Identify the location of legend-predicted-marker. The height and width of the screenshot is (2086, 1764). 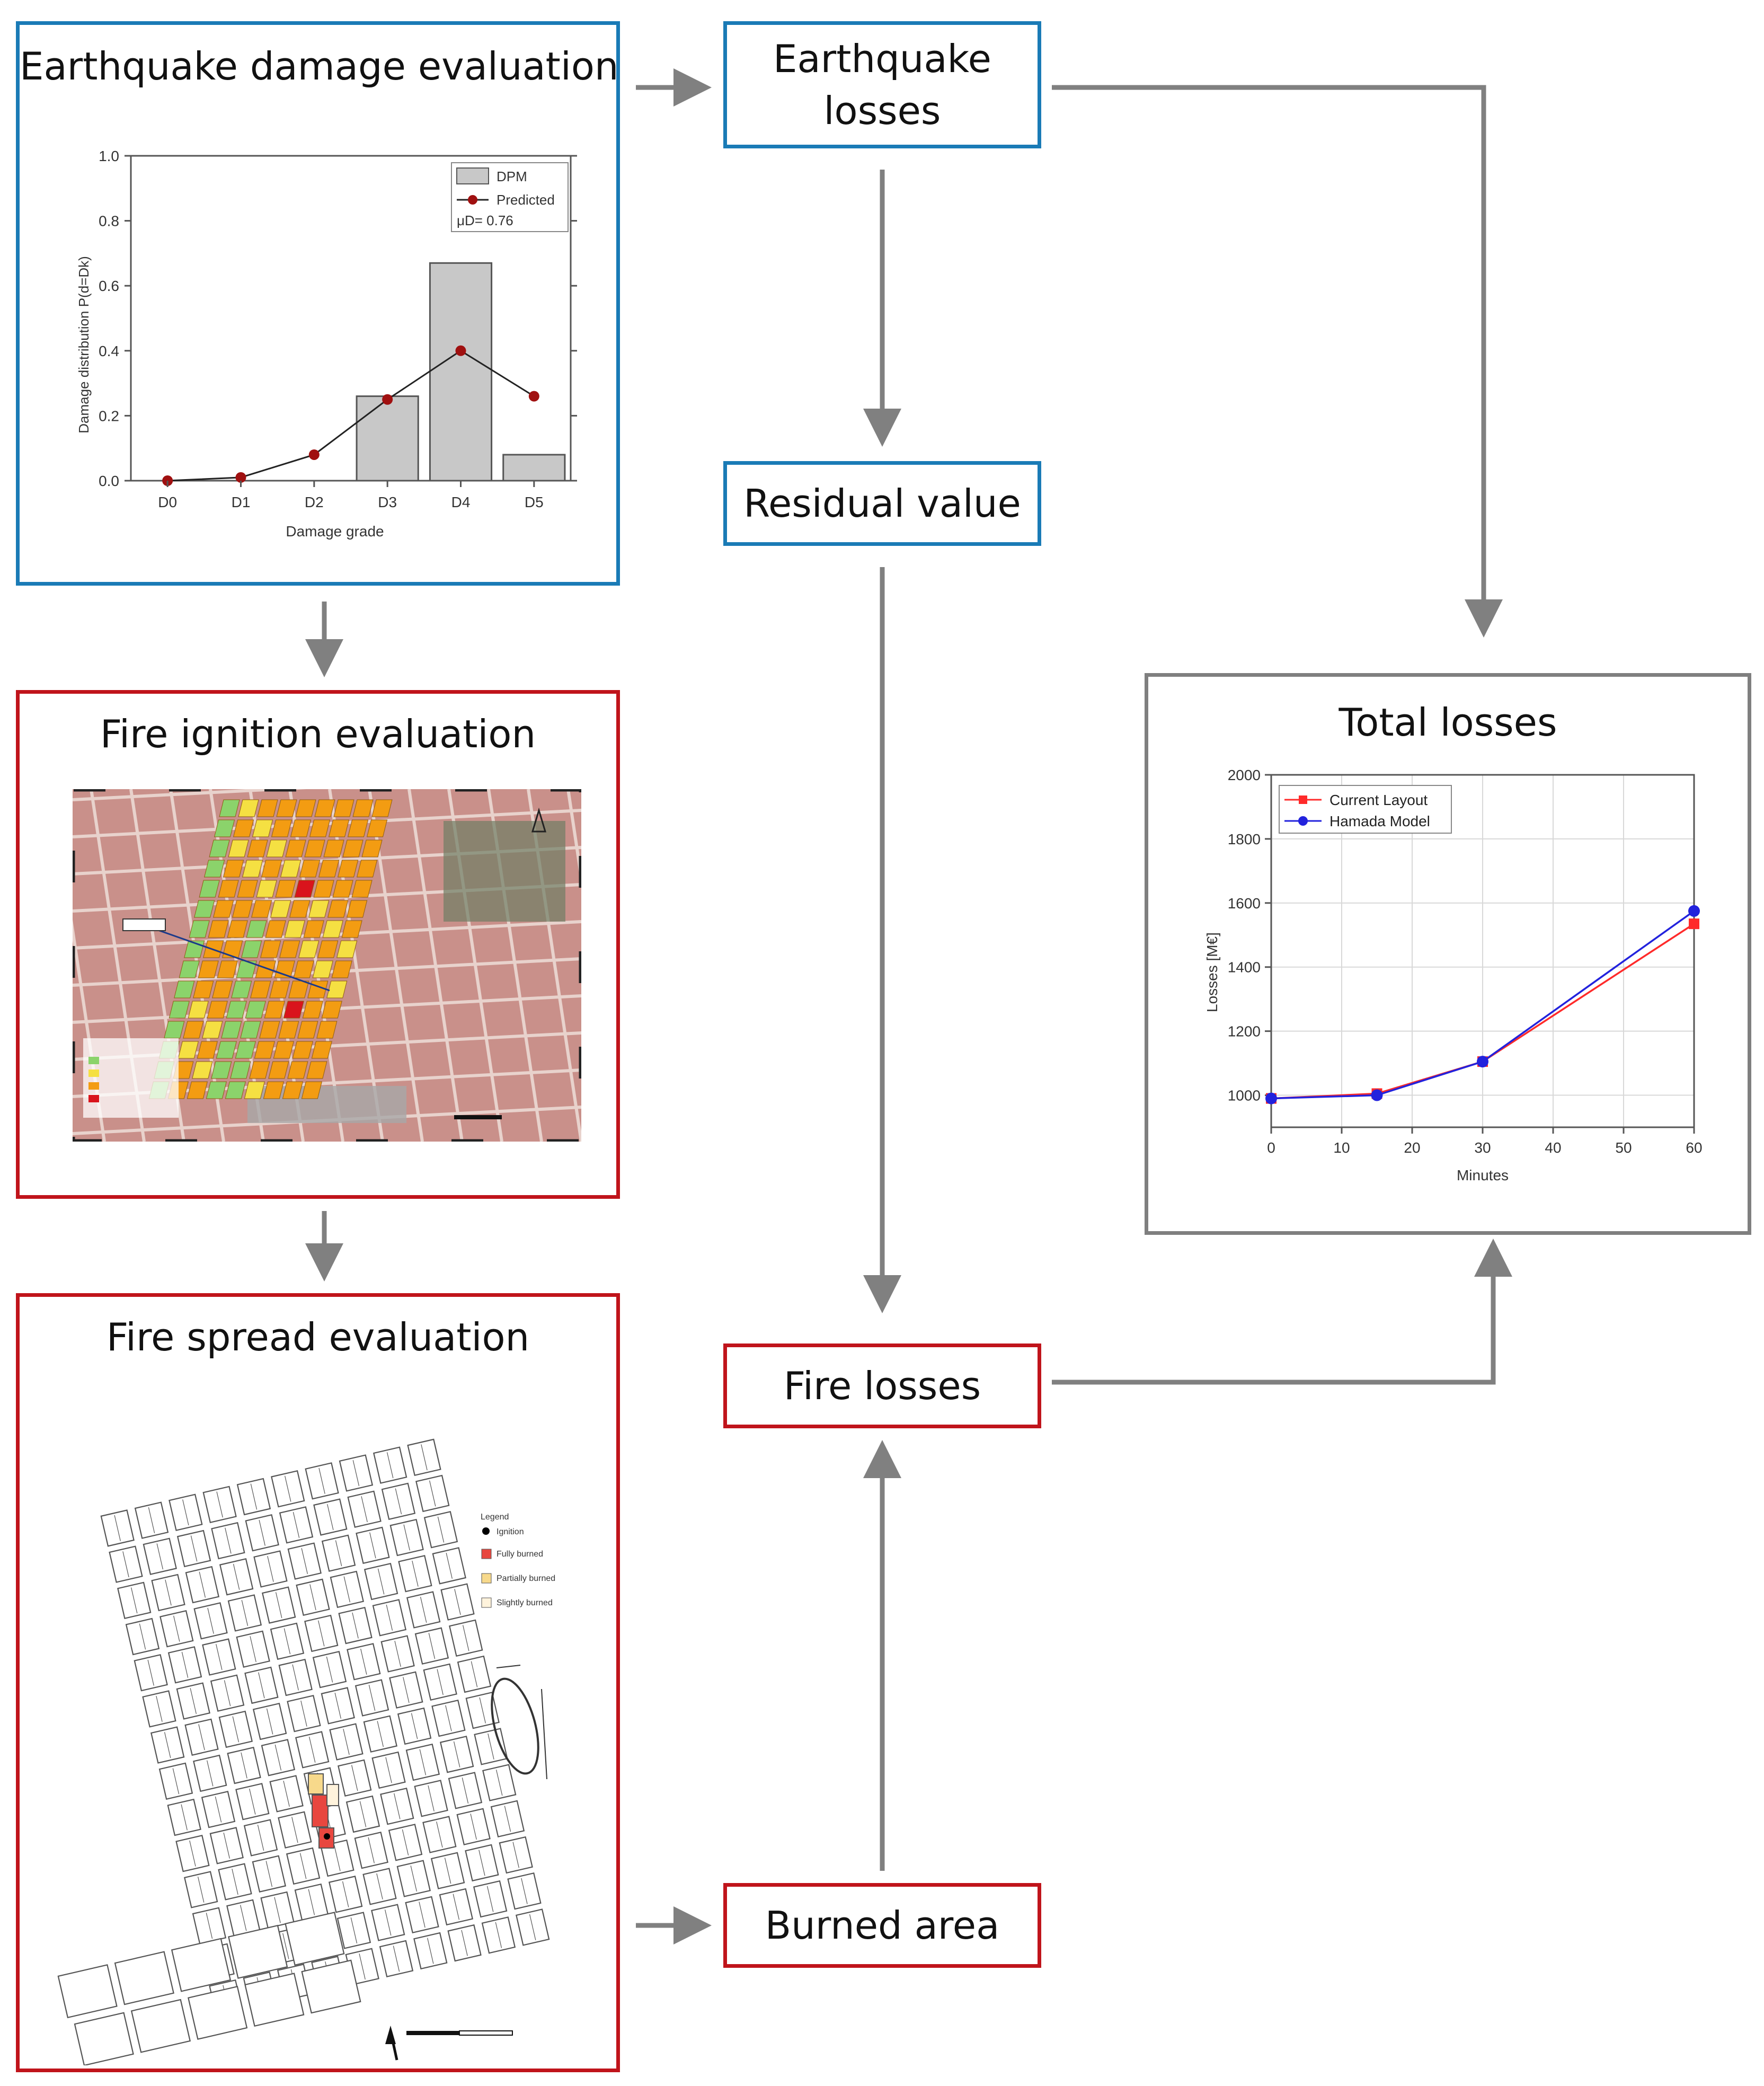
(472, 200).